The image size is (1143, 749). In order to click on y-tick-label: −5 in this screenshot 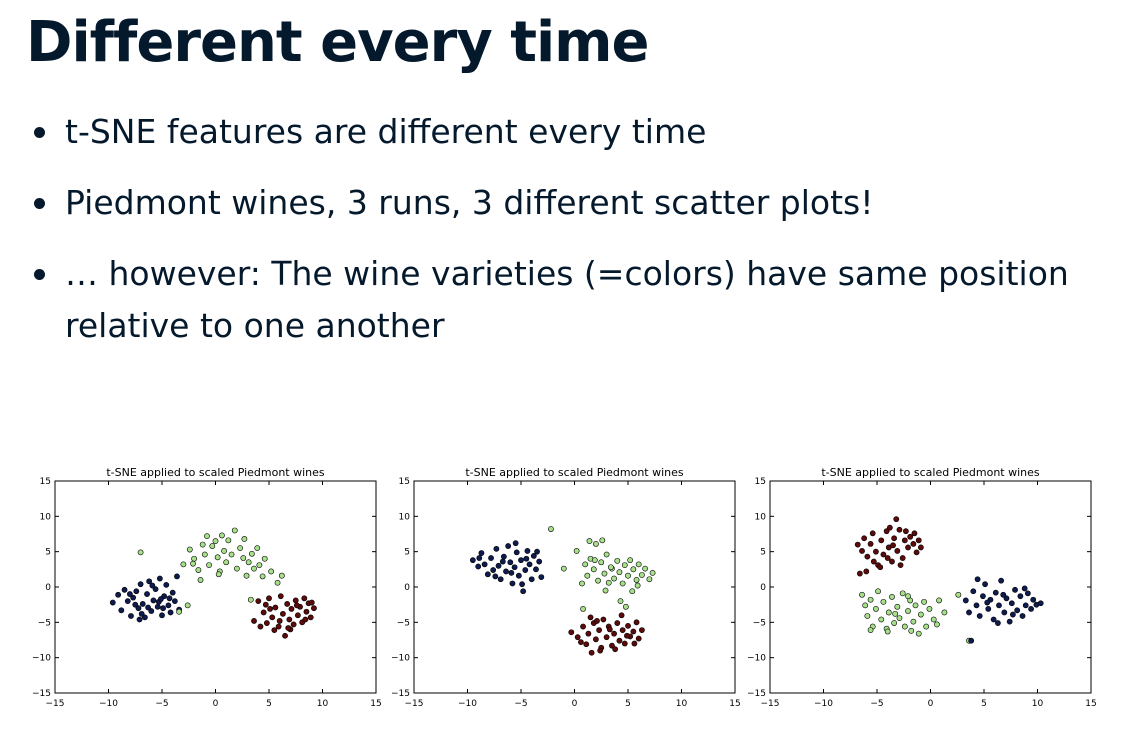, I will do `click(759, 623)`.